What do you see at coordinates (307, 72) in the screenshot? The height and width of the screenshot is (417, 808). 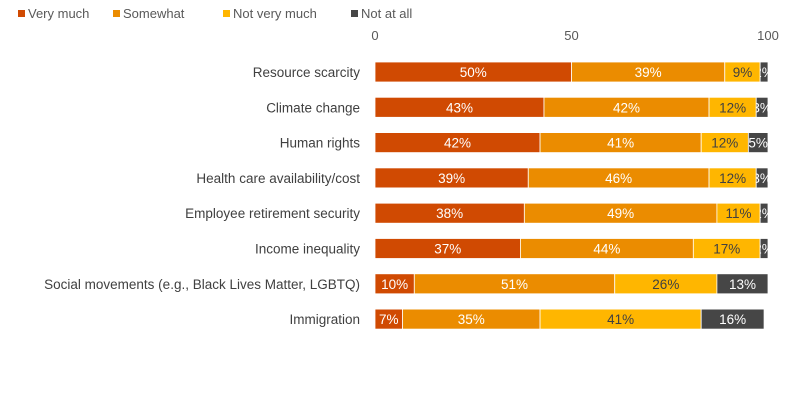 I see `category-label: Resource scarcity` at bounding box center [307, 72].